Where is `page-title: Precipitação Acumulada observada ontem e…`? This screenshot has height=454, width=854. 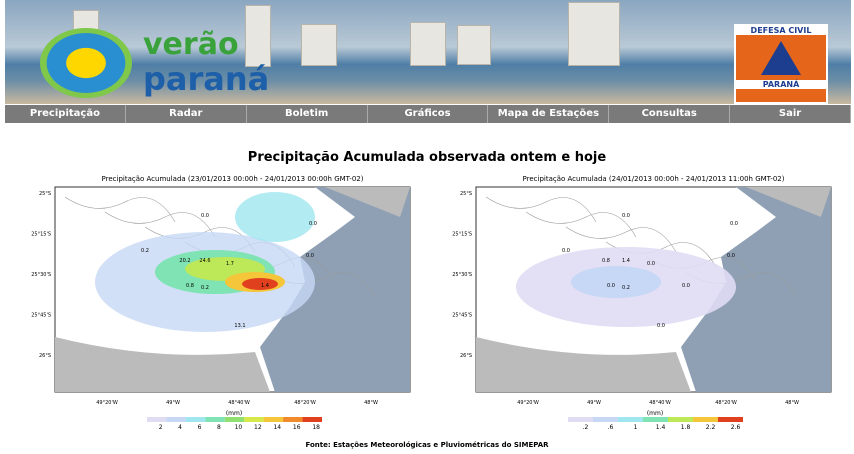
page-title: Precipitação Acumulada observada ontem e… is located at coordinates (427, 157).